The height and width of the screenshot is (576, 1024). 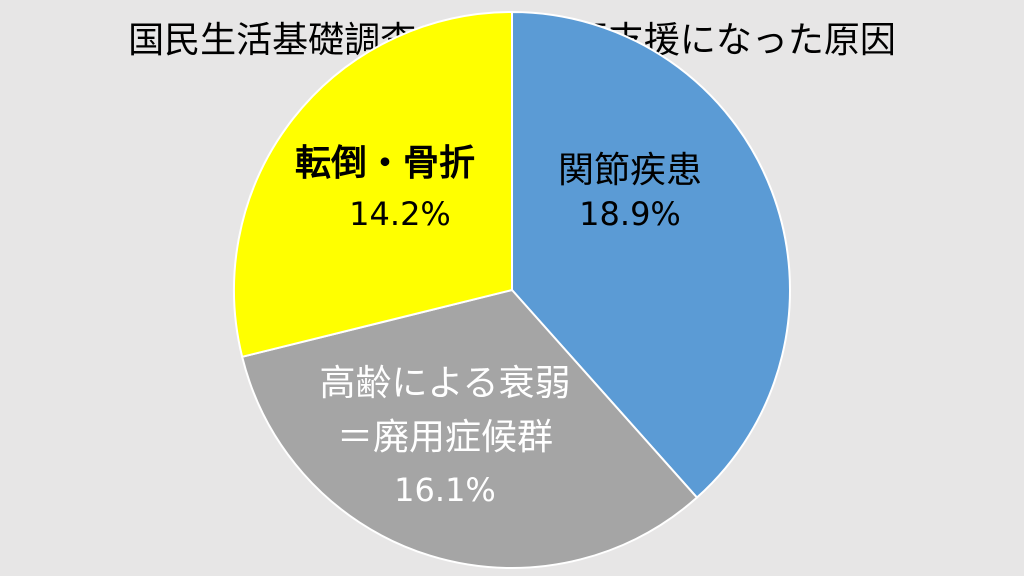 What do you see at coordinates (400, 214) in the screenshot?
I see `value-label: 14.2%` at bounding box center [400, 214].